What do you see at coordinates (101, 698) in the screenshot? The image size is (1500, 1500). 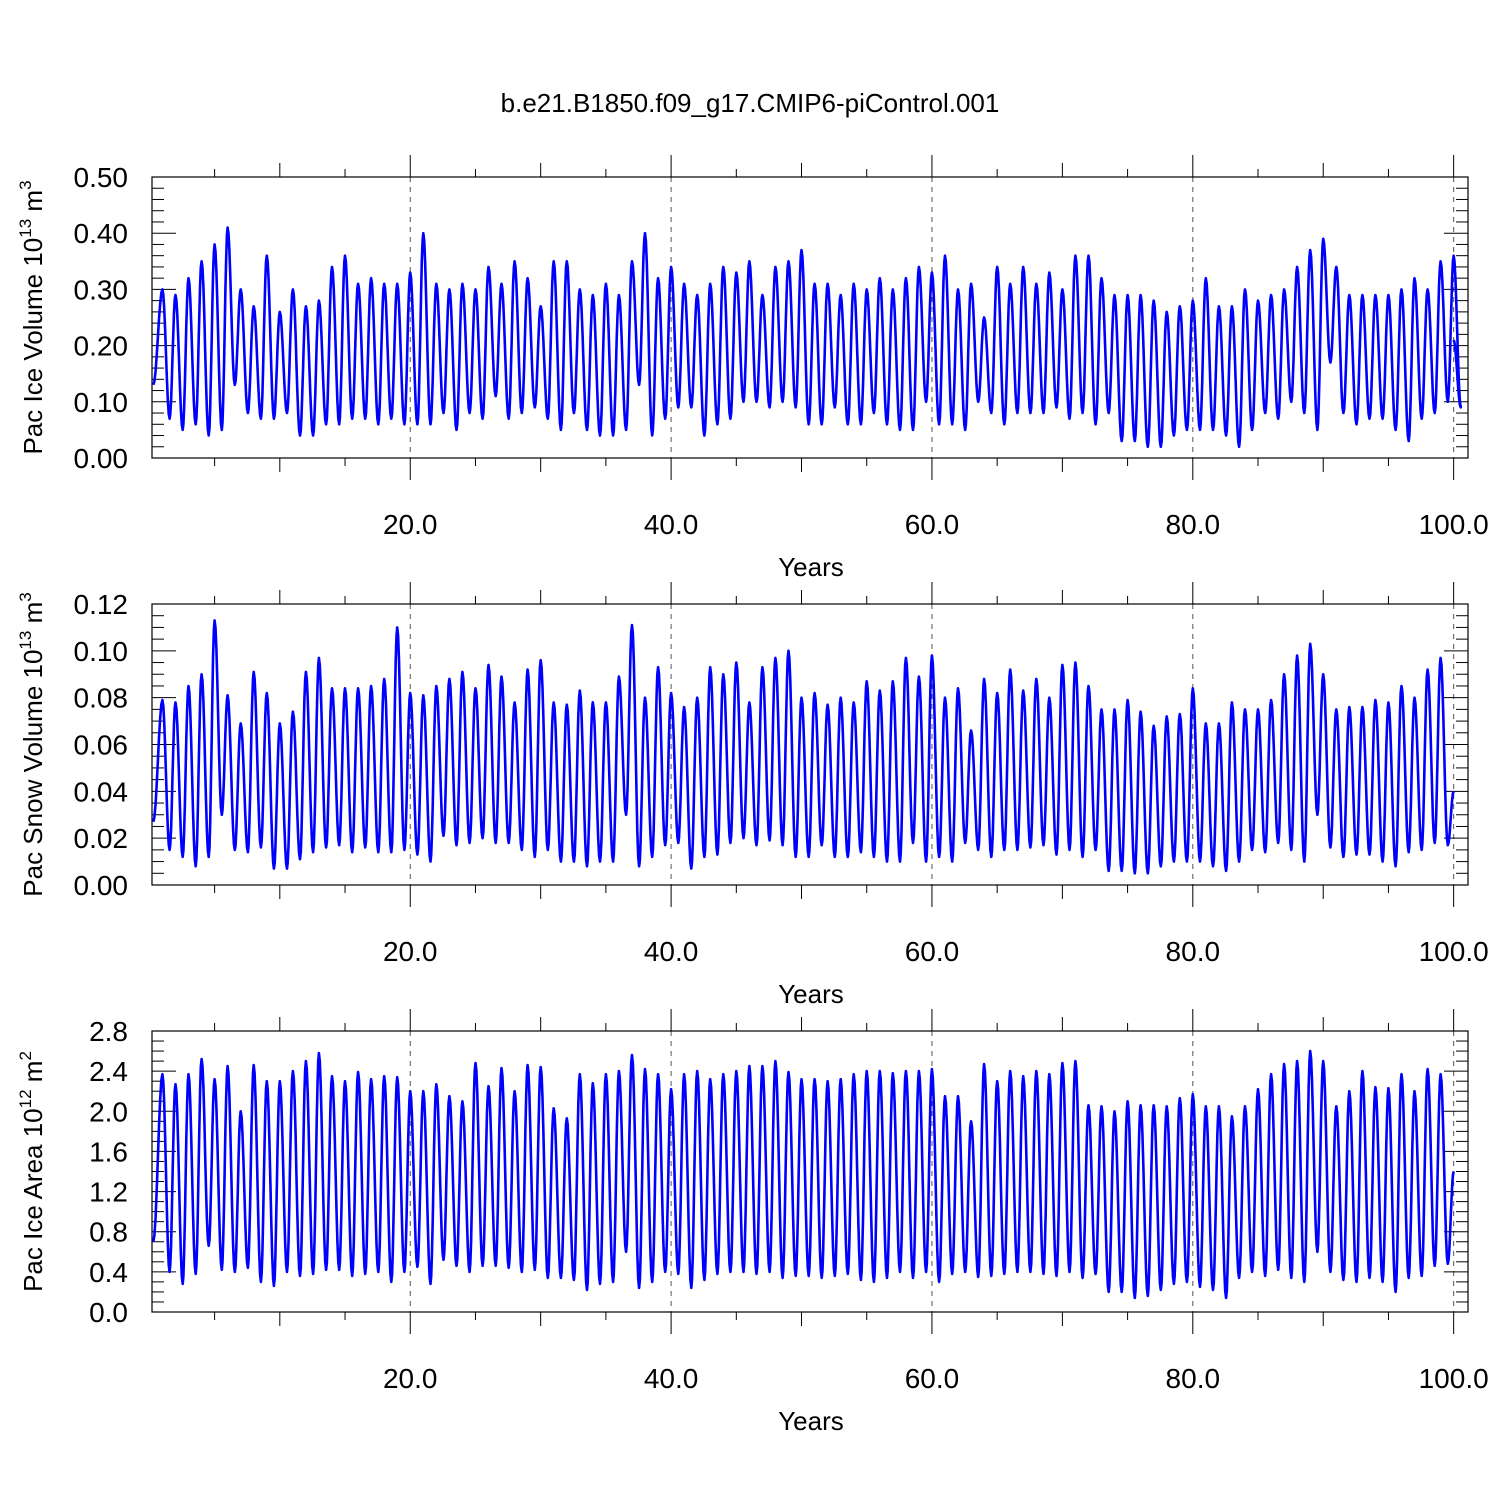 I see `y-tick-label-4: 0.08` at bounding box center [101, 698].